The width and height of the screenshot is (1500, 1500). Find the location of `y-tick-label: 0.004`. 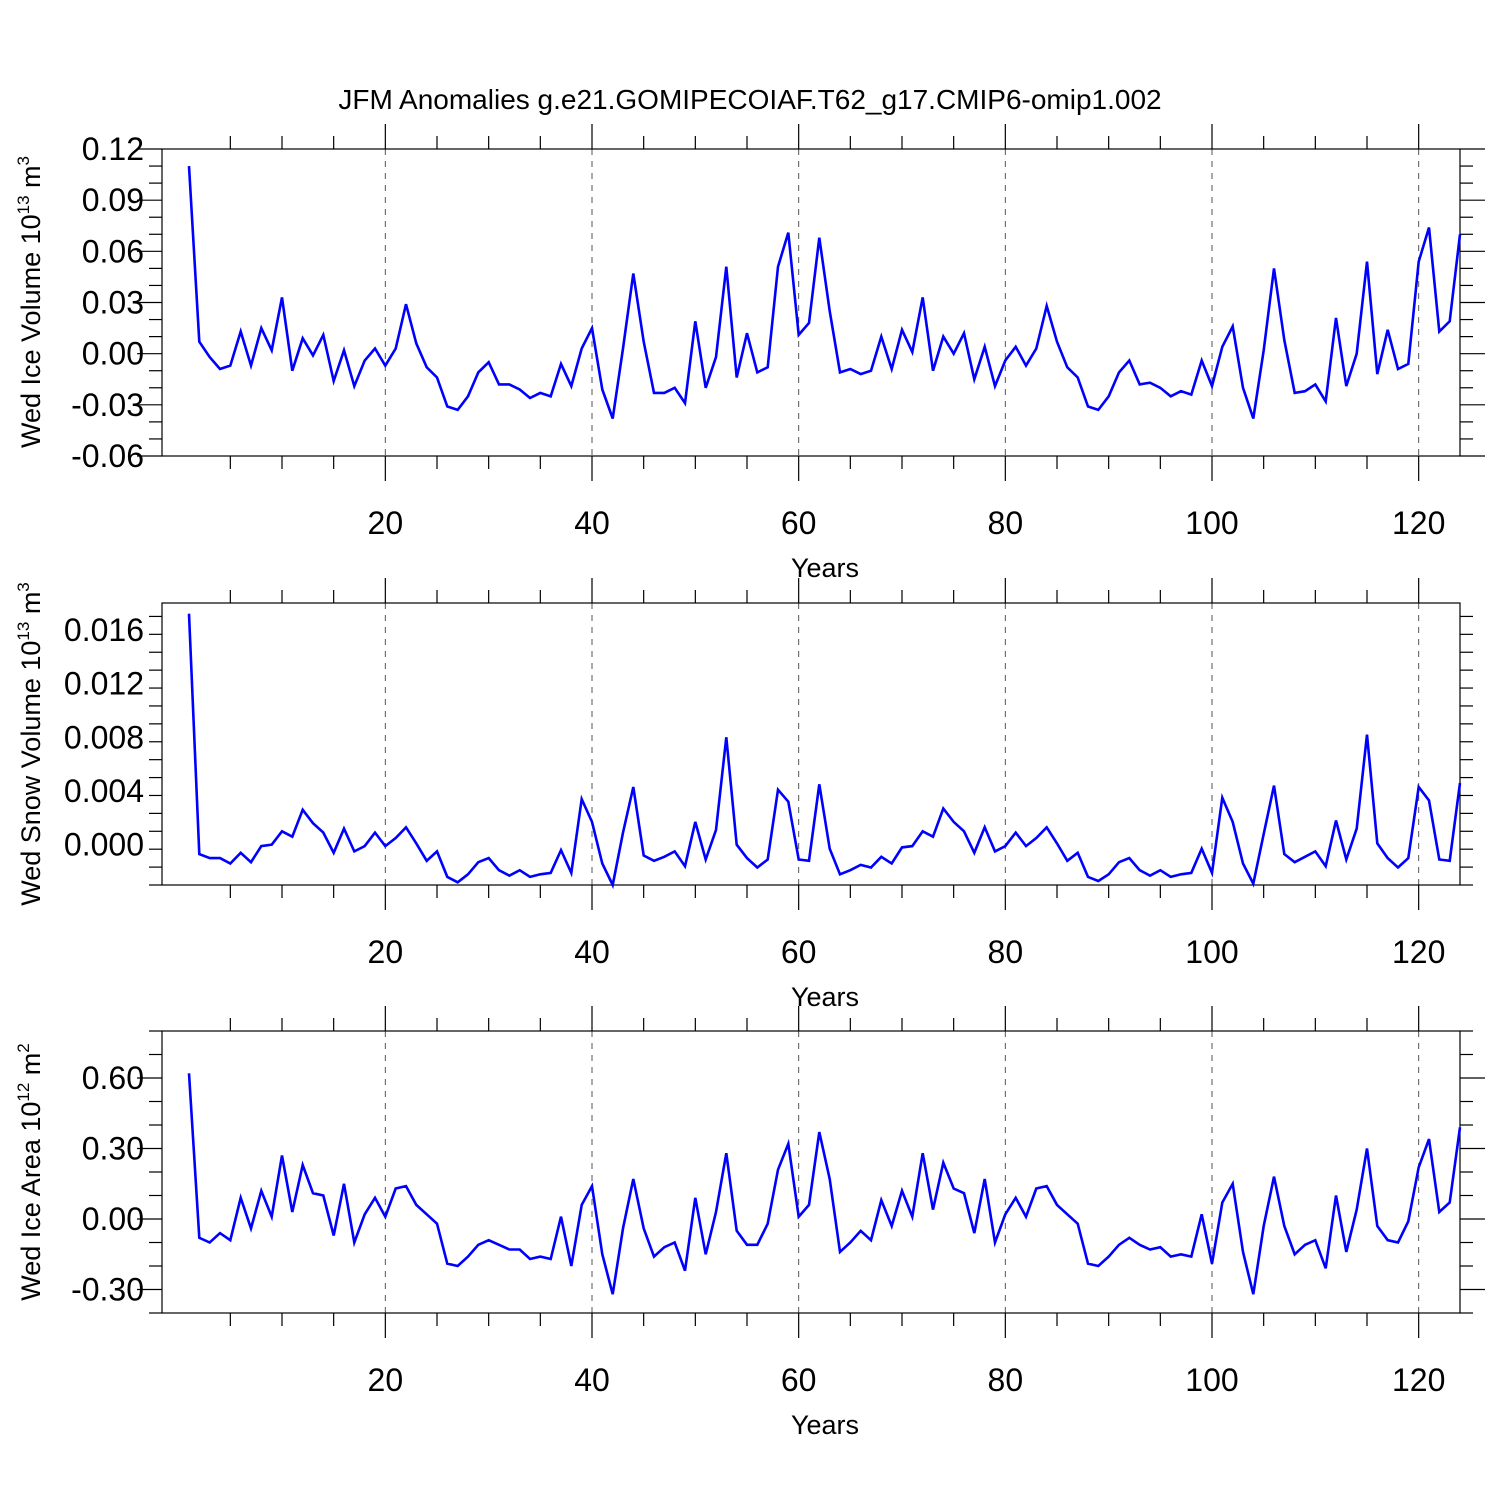

y-tick-label: 0.004 is located at coordinates (104, 791).